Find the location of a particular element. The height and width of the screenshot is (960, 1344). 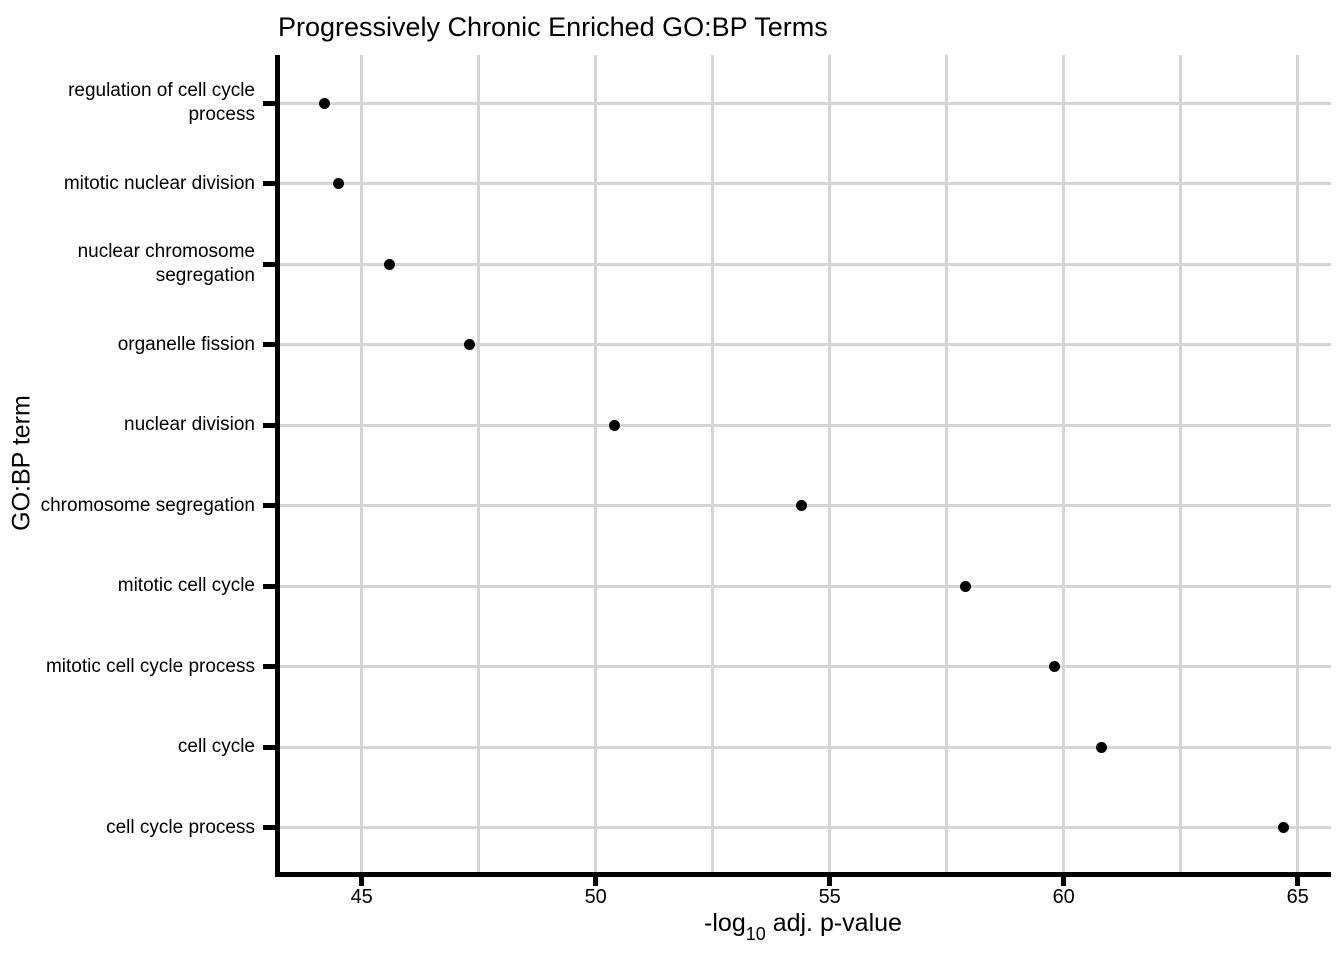

y-tick-label: cell cycle is located at coordinates (216, 746).